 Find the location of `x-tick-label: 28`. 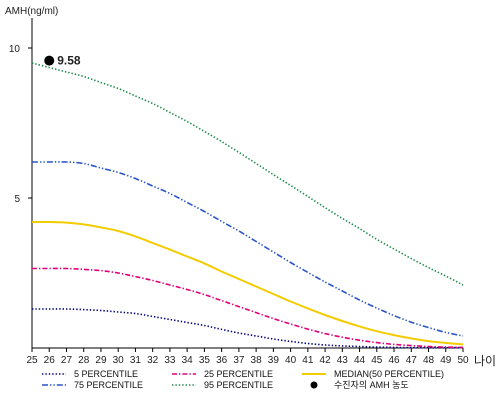

x-tick-label: 28 is located at coordinates (84, 360).